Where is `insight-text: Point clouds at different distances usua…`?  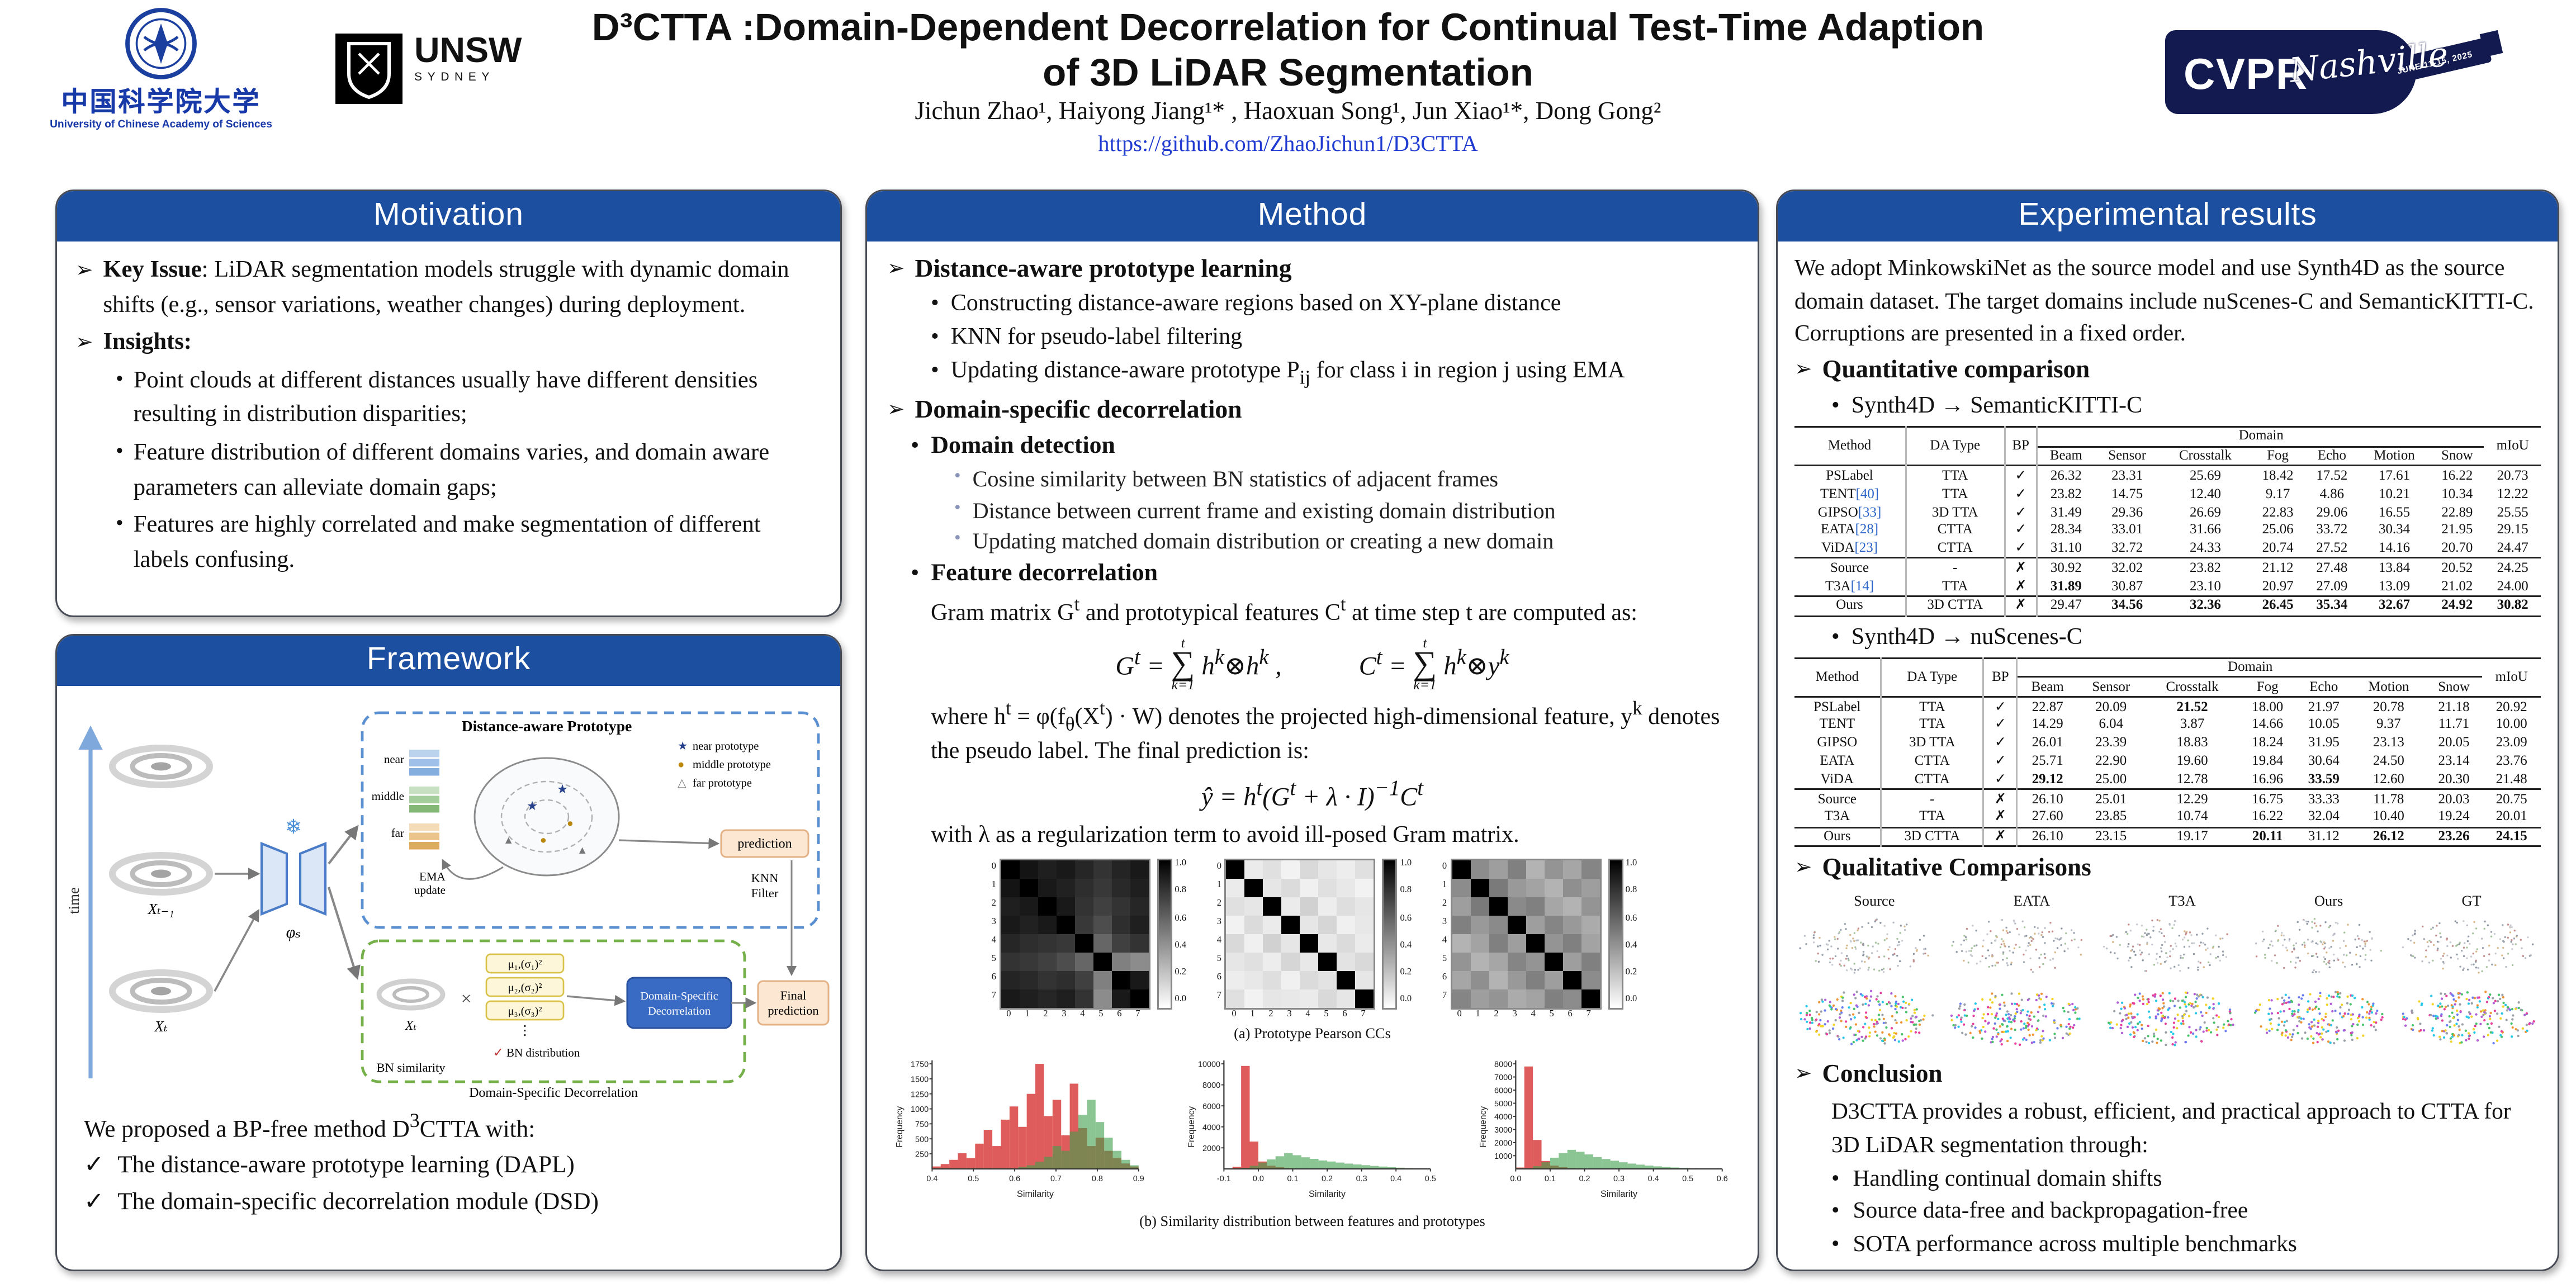 insight-text: Point clouds at different distances usua… is located at coordinates (445, 398).